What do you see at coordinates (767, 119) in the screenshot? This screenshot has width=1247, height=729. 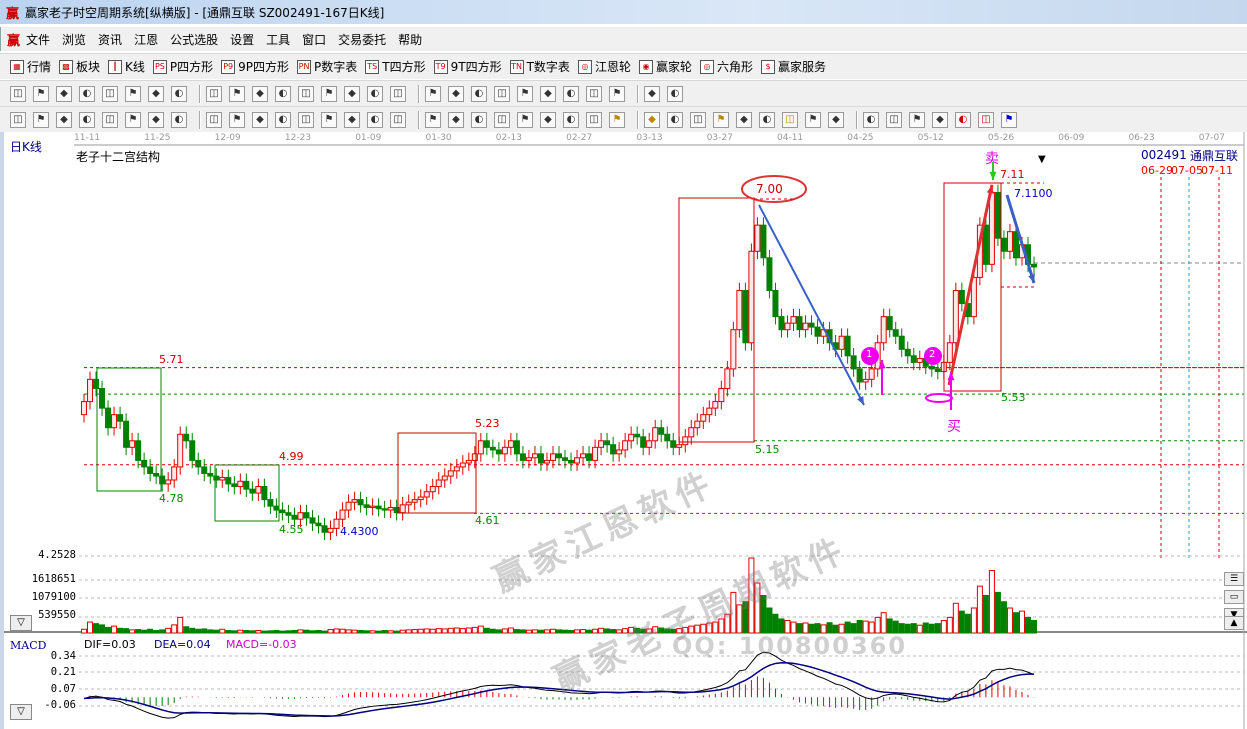 I see `f-angle-icon: ◐` at bounding box center [767, 119].